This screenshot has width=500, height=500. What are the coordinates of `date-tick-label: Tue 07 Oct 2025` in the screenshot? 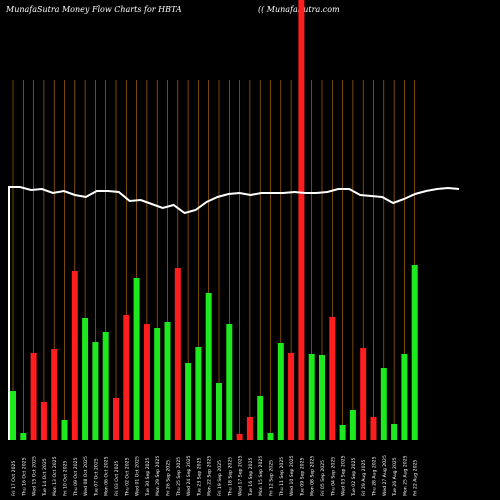 It's located at (96, 477).